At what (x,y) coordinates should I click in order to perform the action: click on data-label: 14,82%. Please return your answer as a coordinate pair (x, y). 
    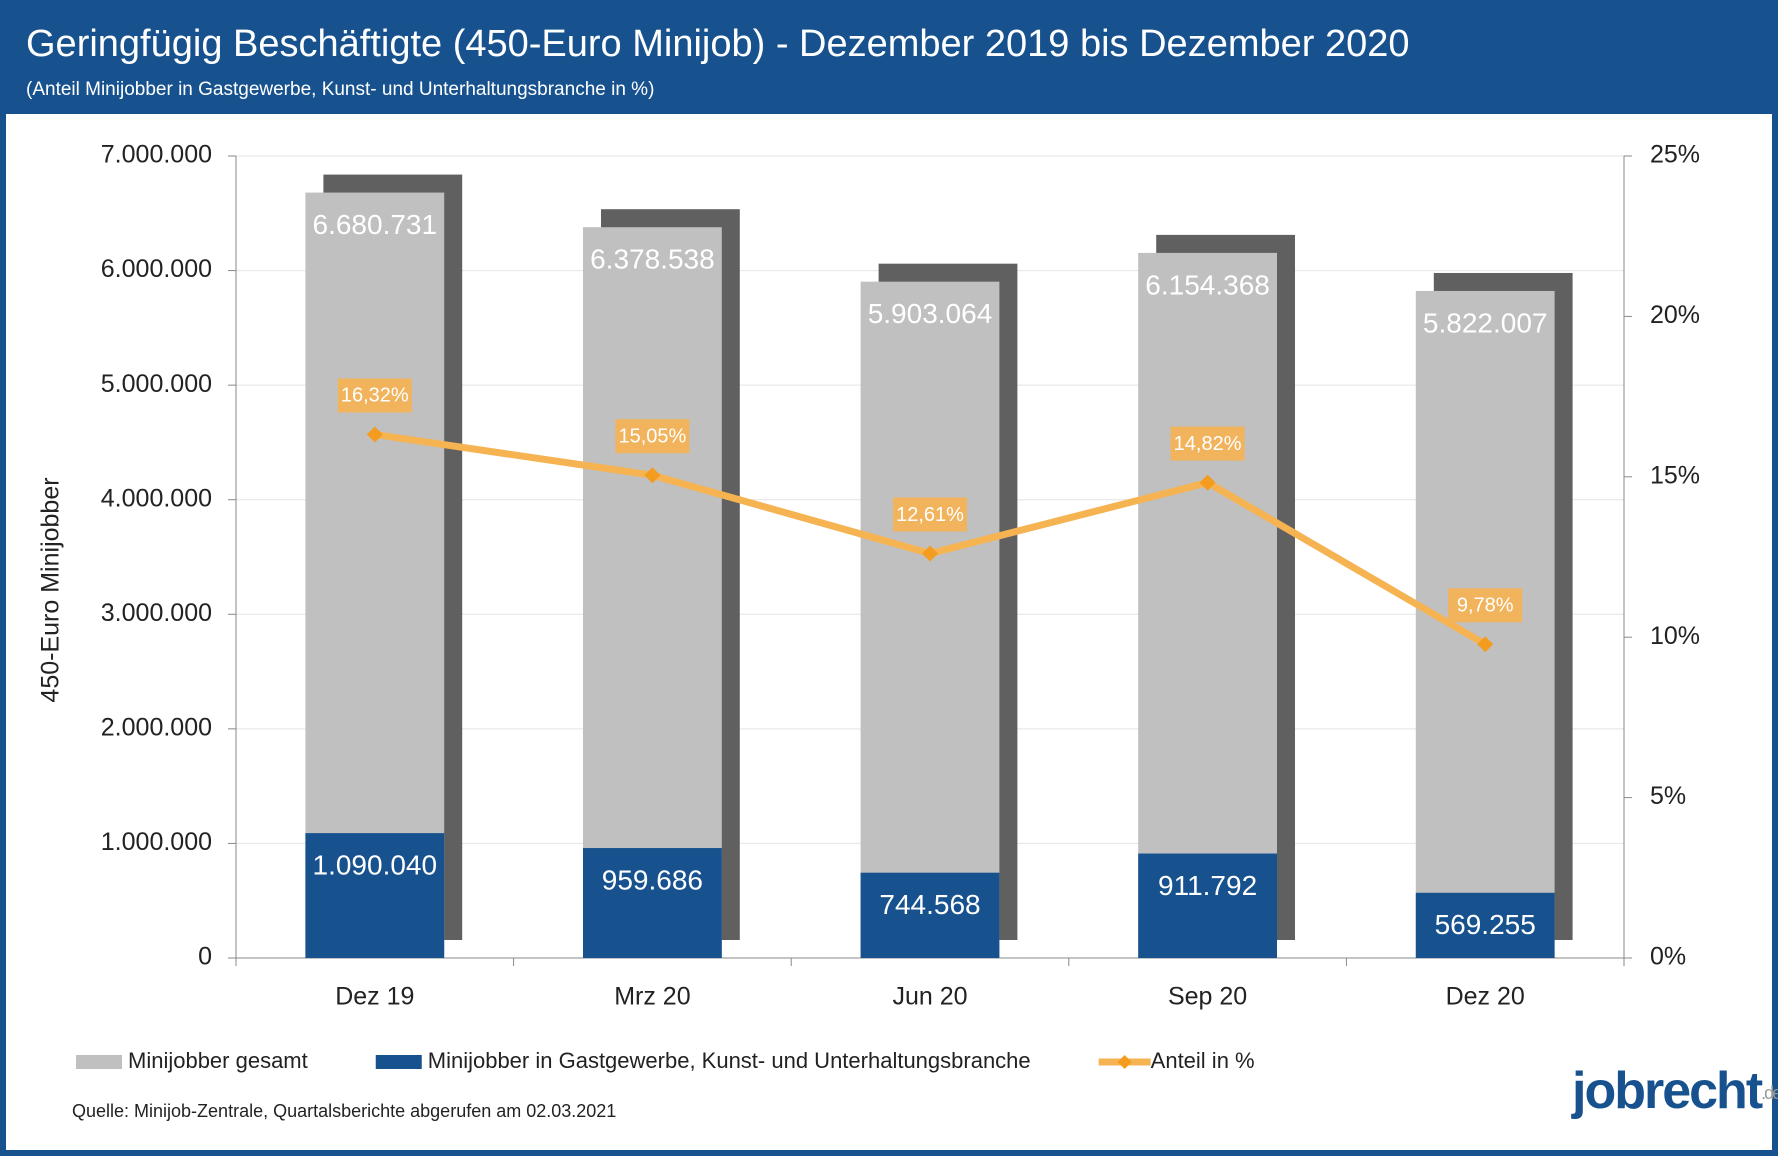
    Looking at the image, I should click on (1208, 444).